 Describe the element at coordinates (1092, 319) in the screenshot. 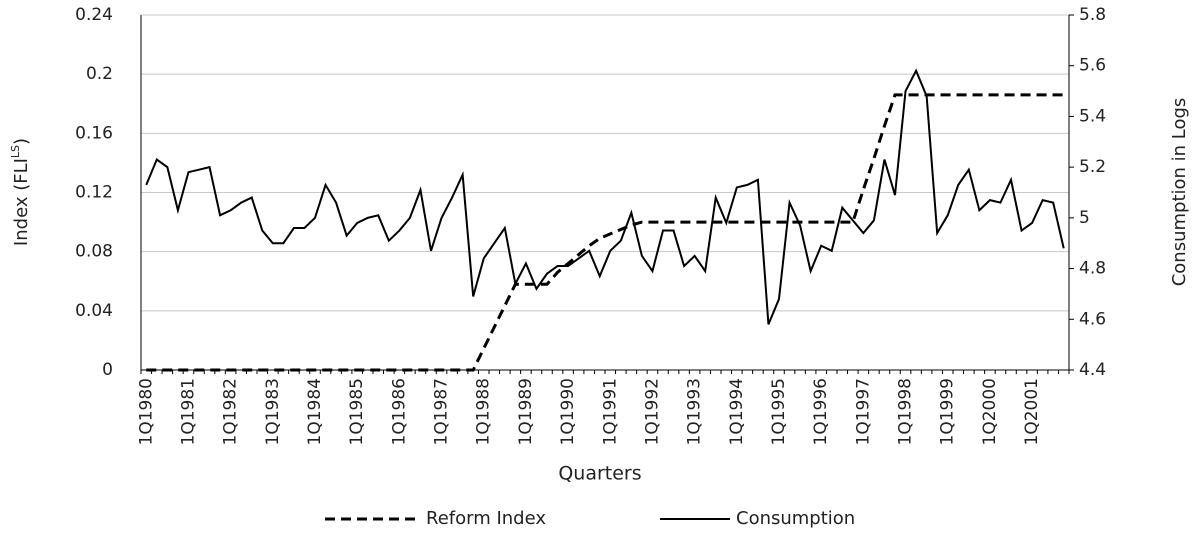

I see `y2-tick-label: 4.6` at that location.